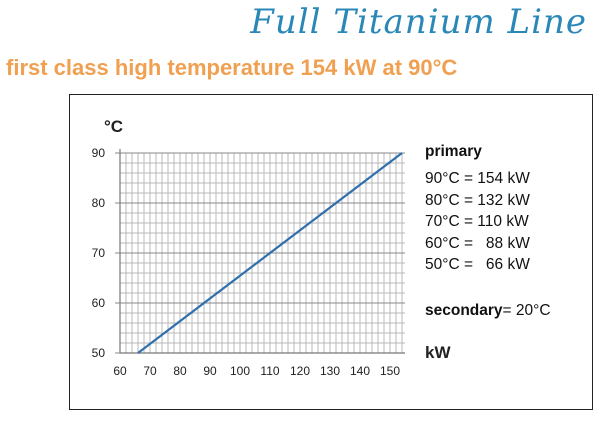 This screenshot has height=422, width=601. What do you see at coordinates (390, 371) in the screenshot?
I see `x-tick-label: 150` at bounding box center [390, 371].